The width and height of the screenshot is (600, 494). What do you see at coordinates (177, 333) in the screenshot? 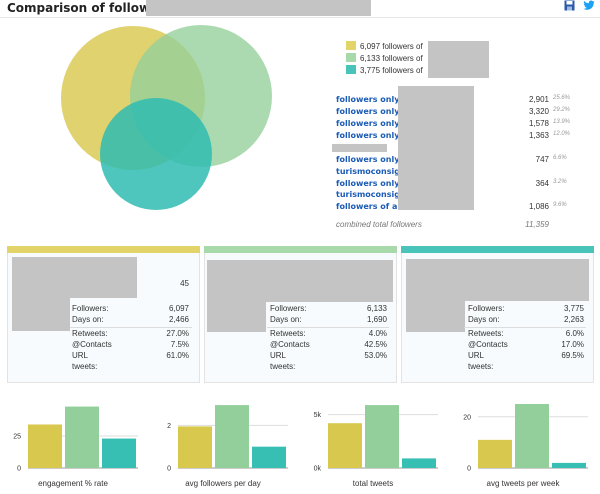
I see `retweets-value: 27.0%` at bounding box center [177, 333].